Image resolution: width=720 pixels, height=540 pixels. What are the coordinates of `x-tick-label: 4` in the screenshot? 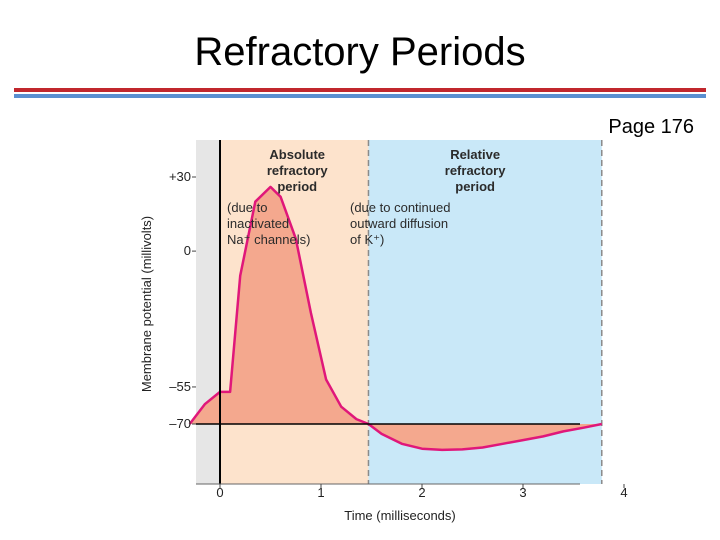 It's located at (623, 492).